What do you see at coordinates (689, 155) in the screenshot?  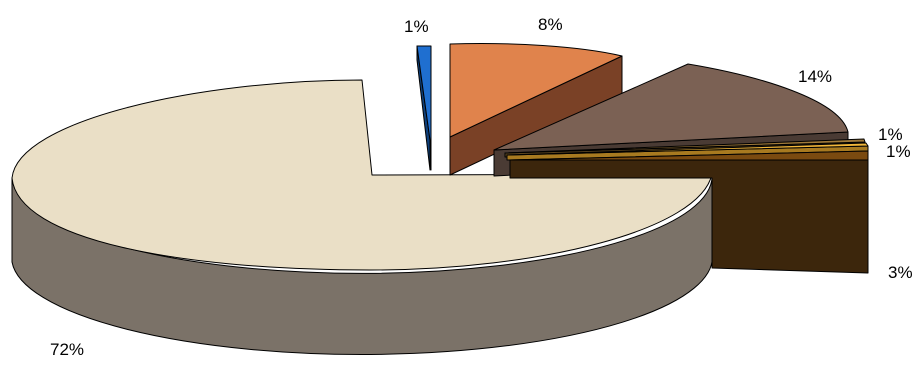 I see `slice-3-top` at bounding box center [689, 155].